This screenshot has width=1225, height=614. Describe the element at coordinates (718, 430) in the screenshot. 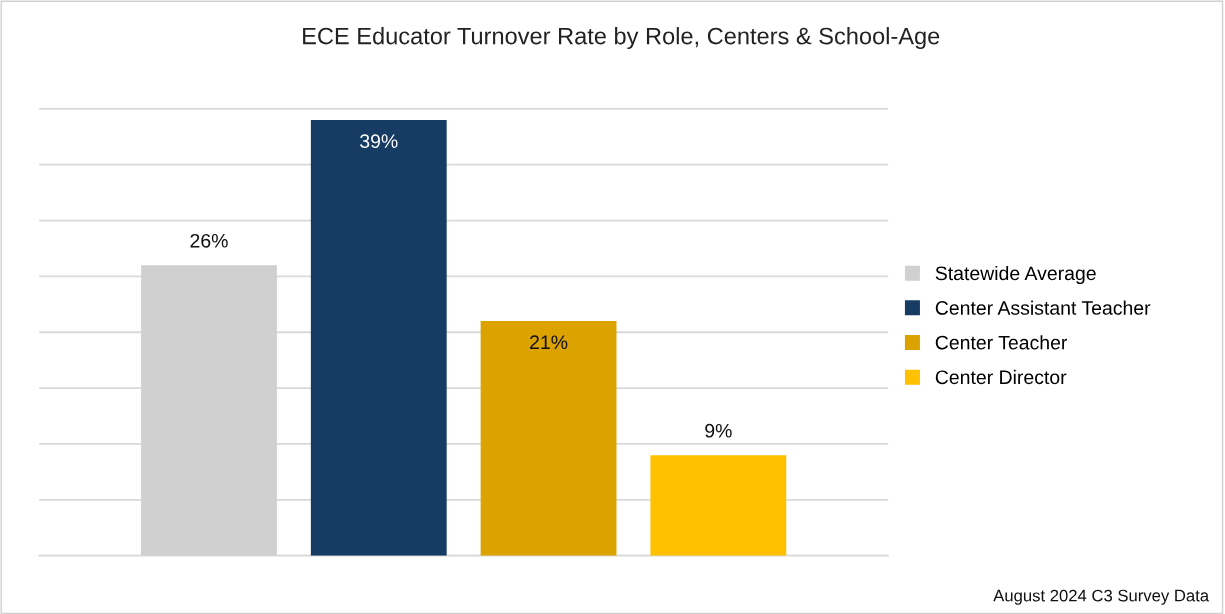

I see `data-label: 9%` at that location.